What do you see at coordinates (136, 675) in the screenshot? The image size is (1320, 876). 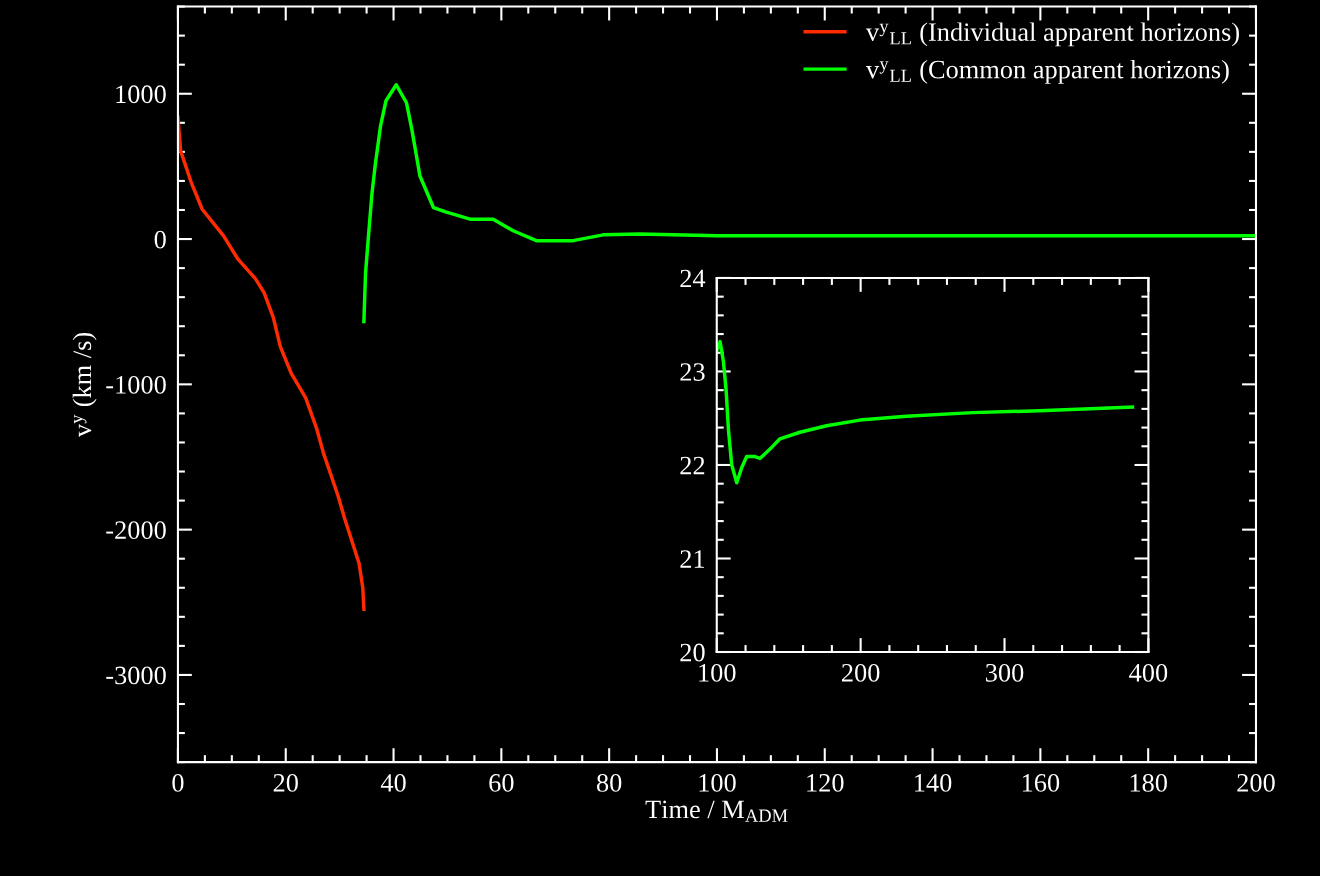 I see `y-tick-label: -3000` at bounding box center [136, 675].